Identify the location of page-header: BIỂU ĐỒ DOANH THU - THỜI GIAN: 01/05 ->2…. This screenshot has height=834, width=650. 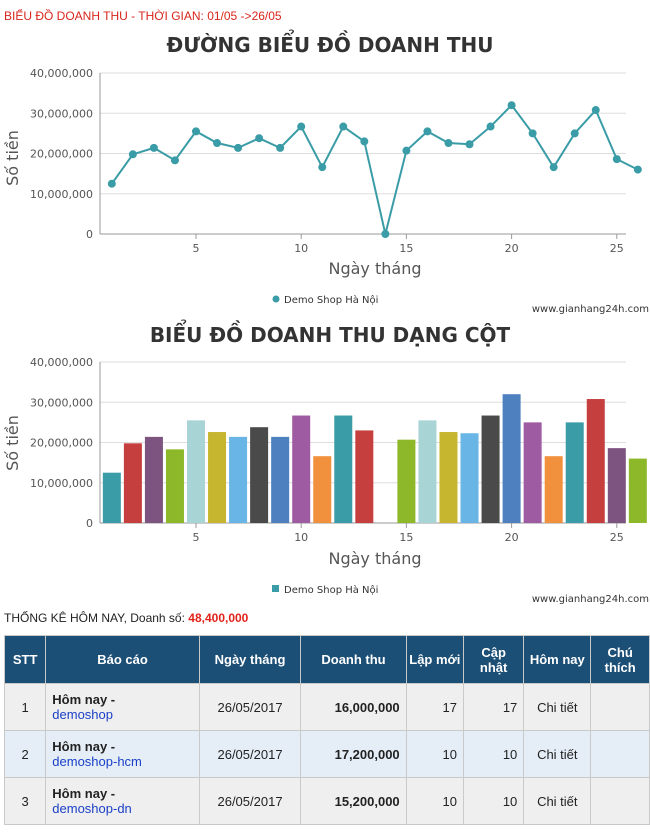
(143, 16).